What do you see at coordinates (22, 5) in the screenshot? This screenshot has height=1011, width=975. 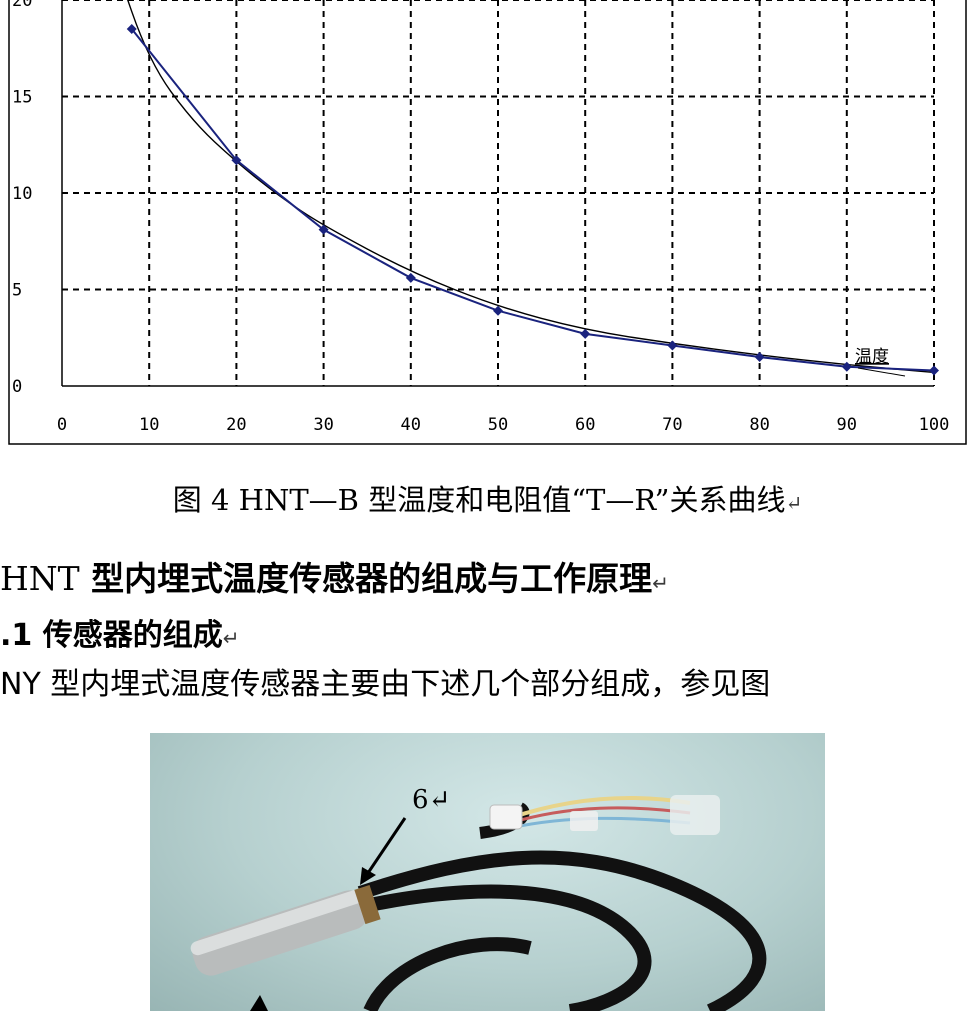 I see `y-tick-label: 20` at bounding box center [22, 5].